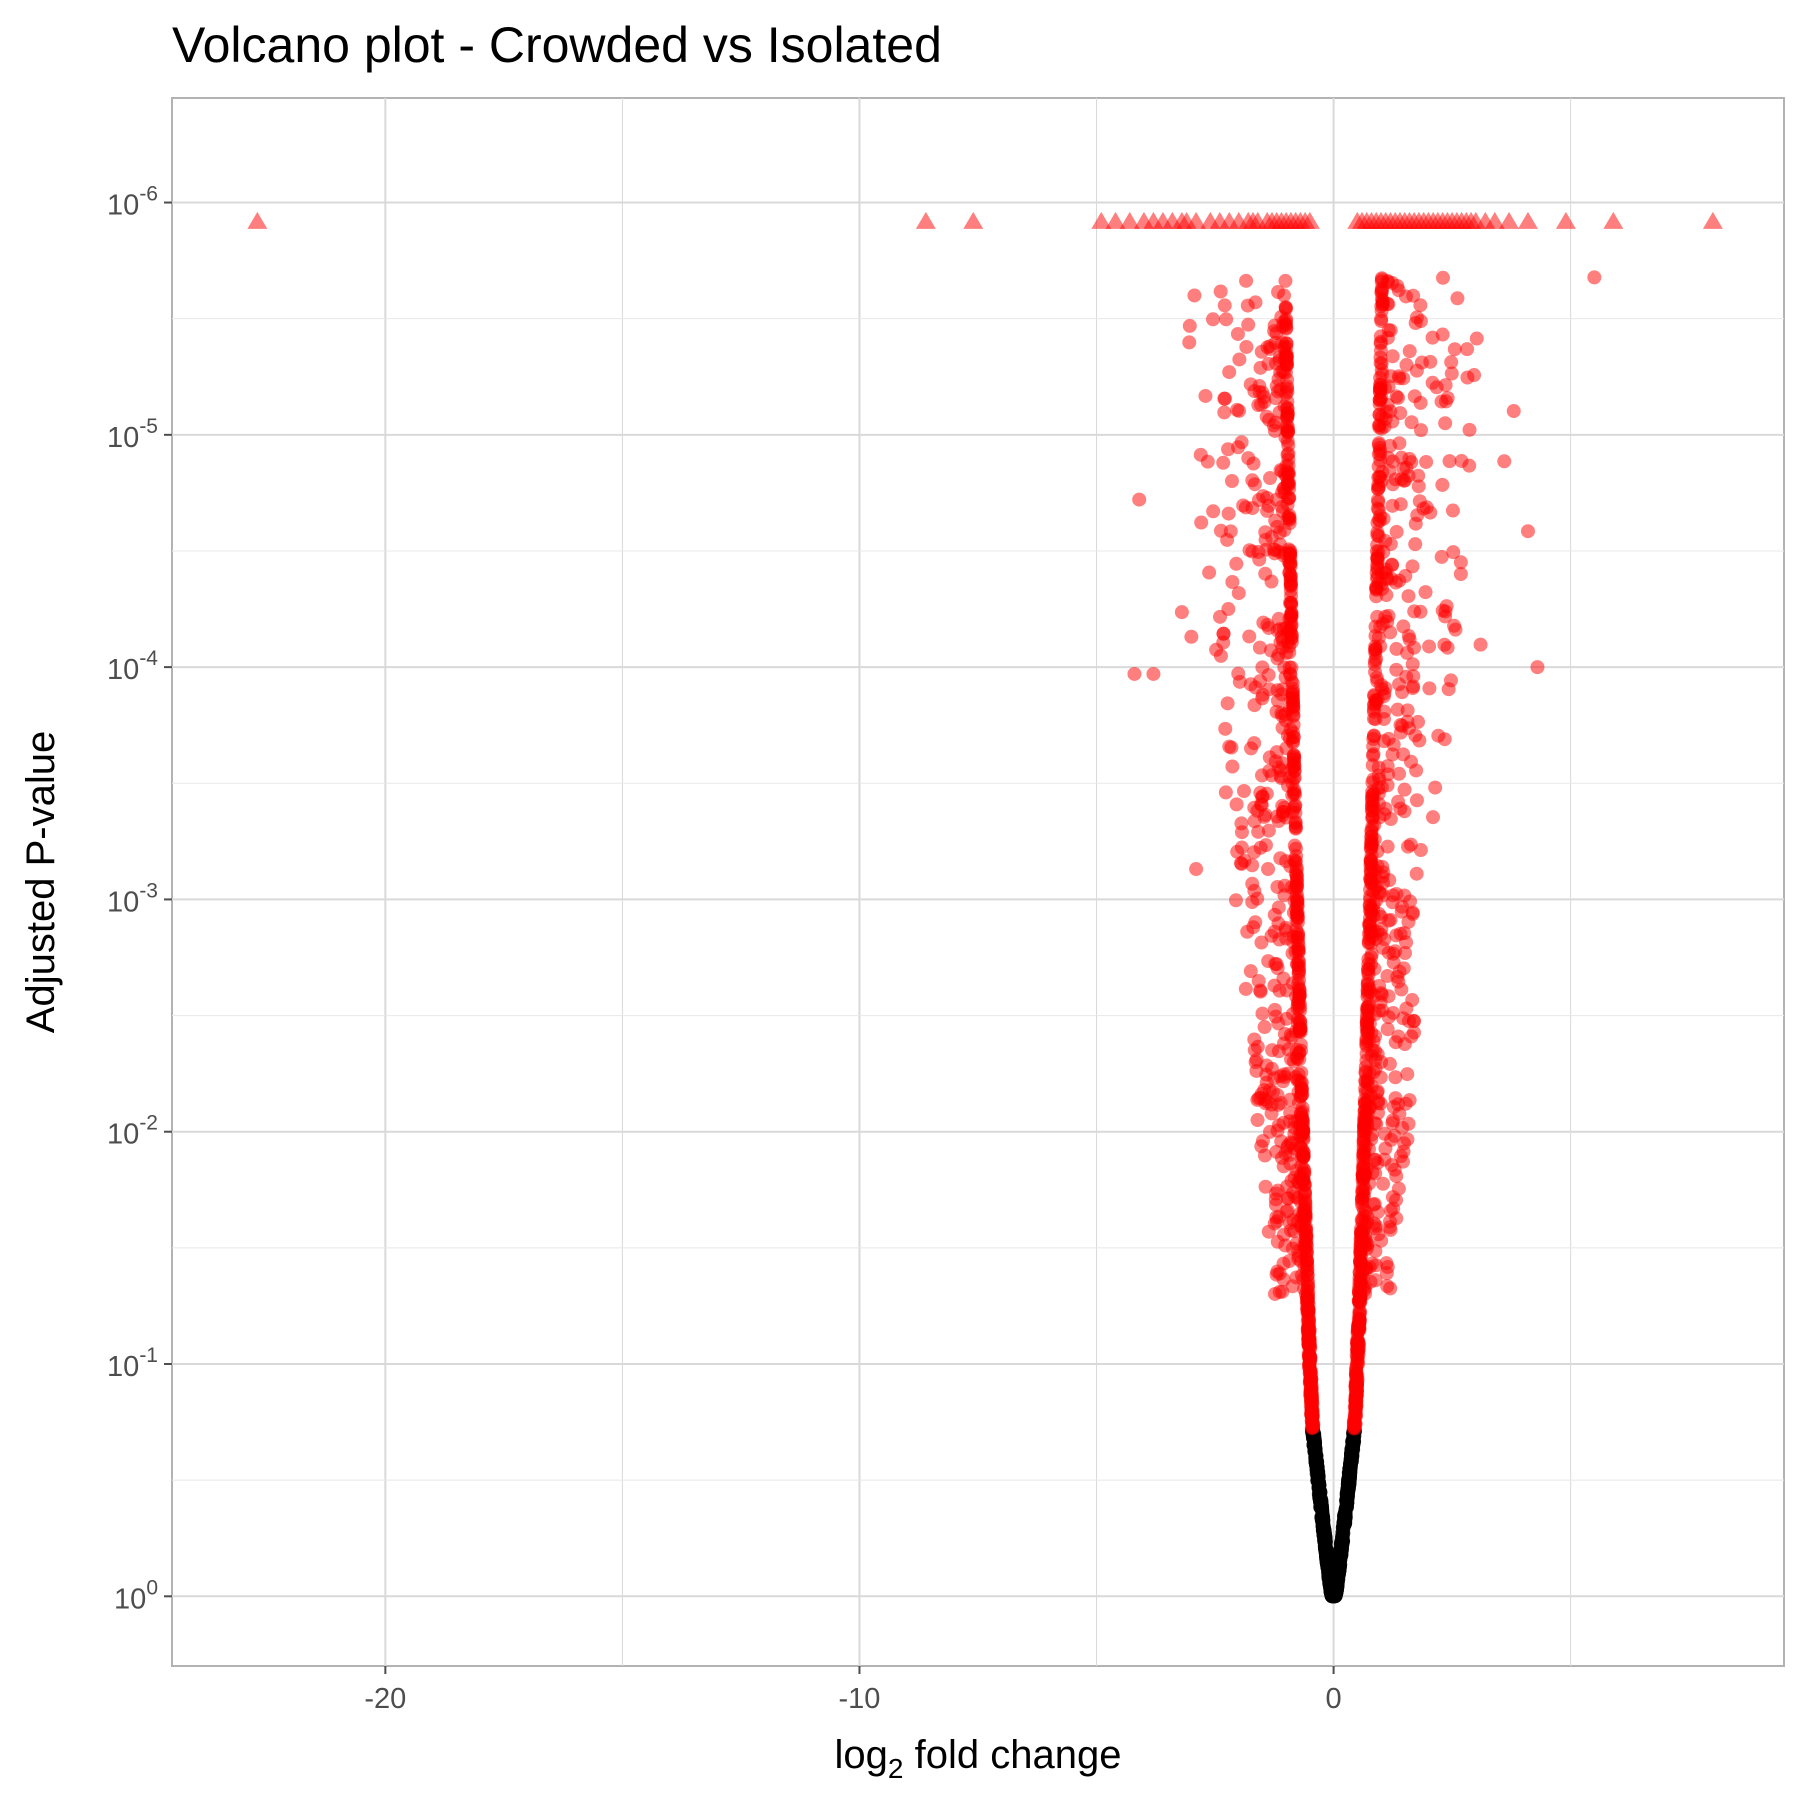 Image resolution: width=1800 pixels, height=1800 pixels. What do you see at coordinates (132, 1131) in the screenshot?
I see `y-tick-label: 10-2` at bounding box center [132, 1131].